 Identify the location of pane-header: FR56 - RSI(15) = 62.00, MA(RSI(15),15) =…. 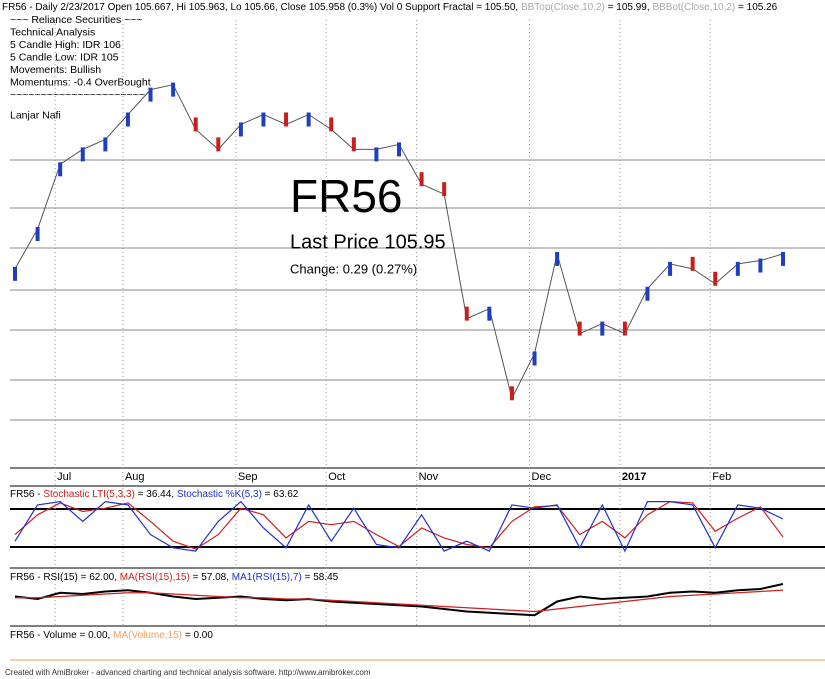
(174, 577).